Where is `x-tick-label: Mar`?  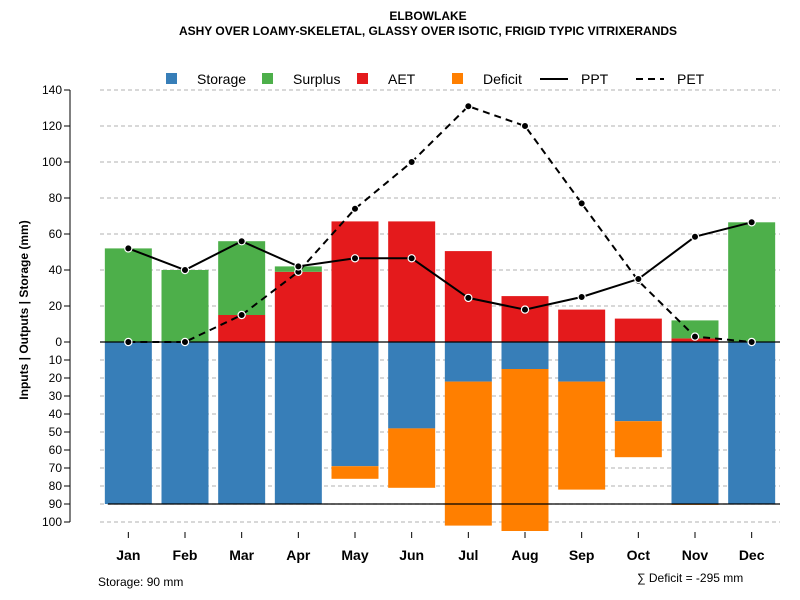
x-tick-label: Mar is located at coordinates (241, 555).